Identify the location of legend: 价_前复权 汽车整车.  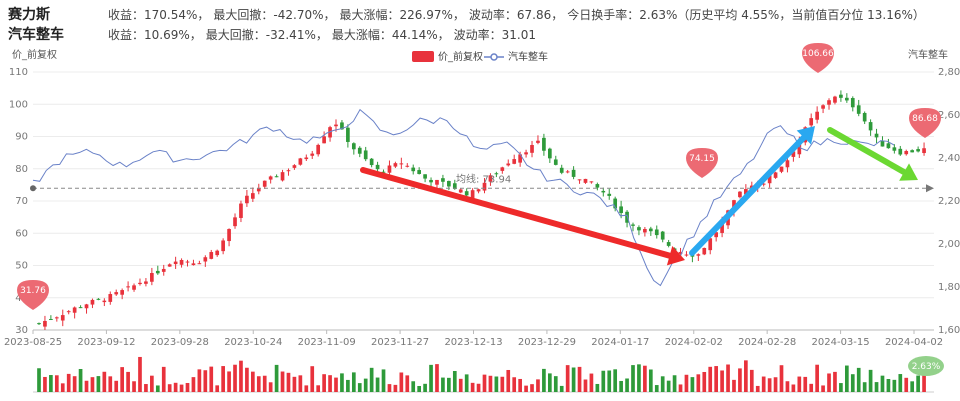
(480, 56).